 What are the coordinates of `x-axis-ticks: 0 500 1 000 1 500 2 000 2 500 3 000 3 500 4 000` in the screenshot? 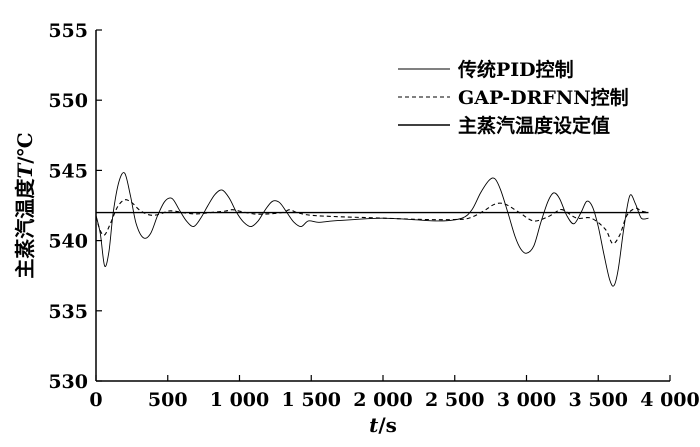 It's located at (394, 393).